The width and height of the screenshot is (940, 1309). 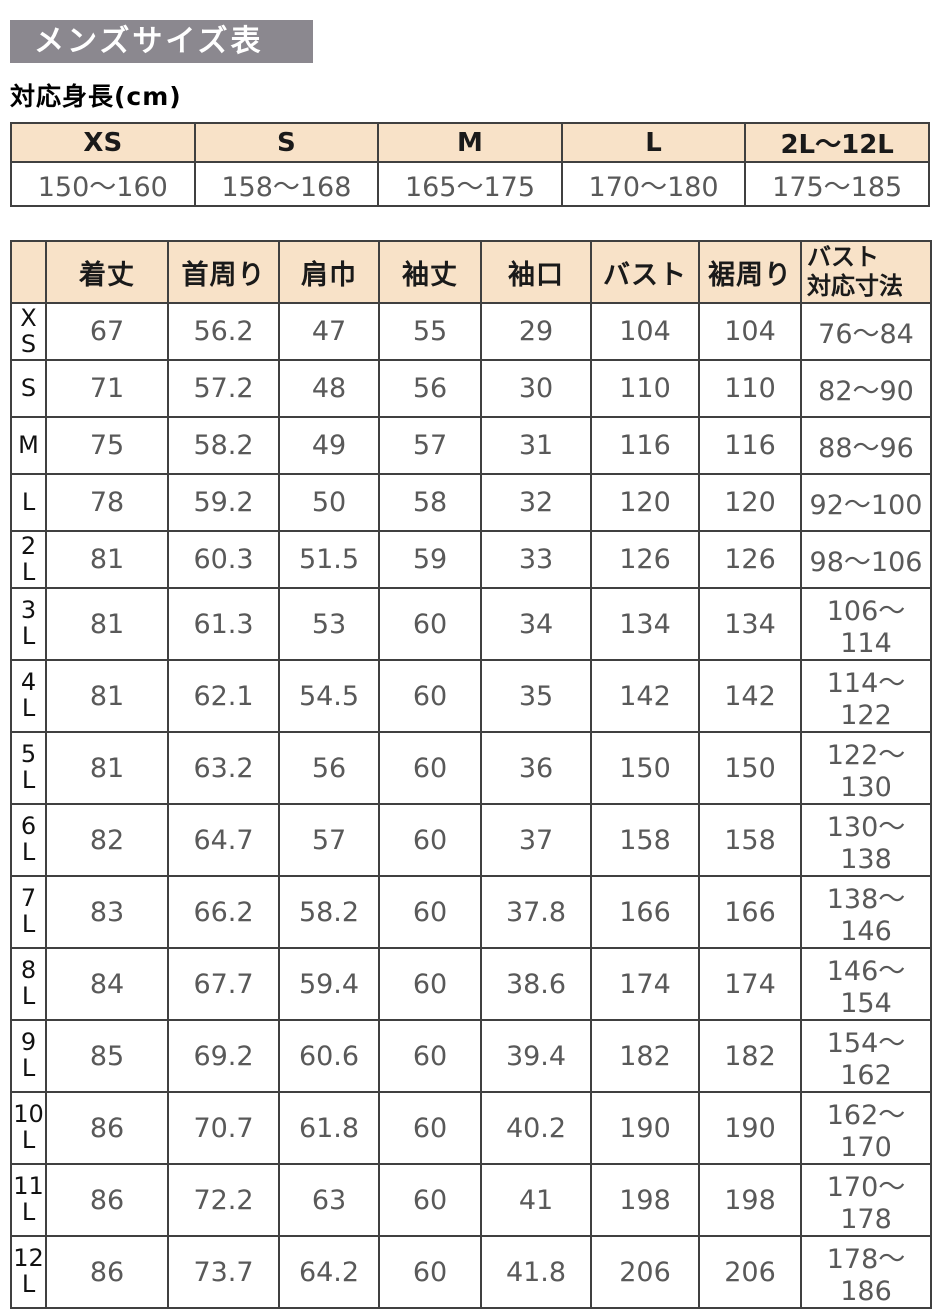 I want to click on size-value-cell: 110, so click(x=645, y=388).